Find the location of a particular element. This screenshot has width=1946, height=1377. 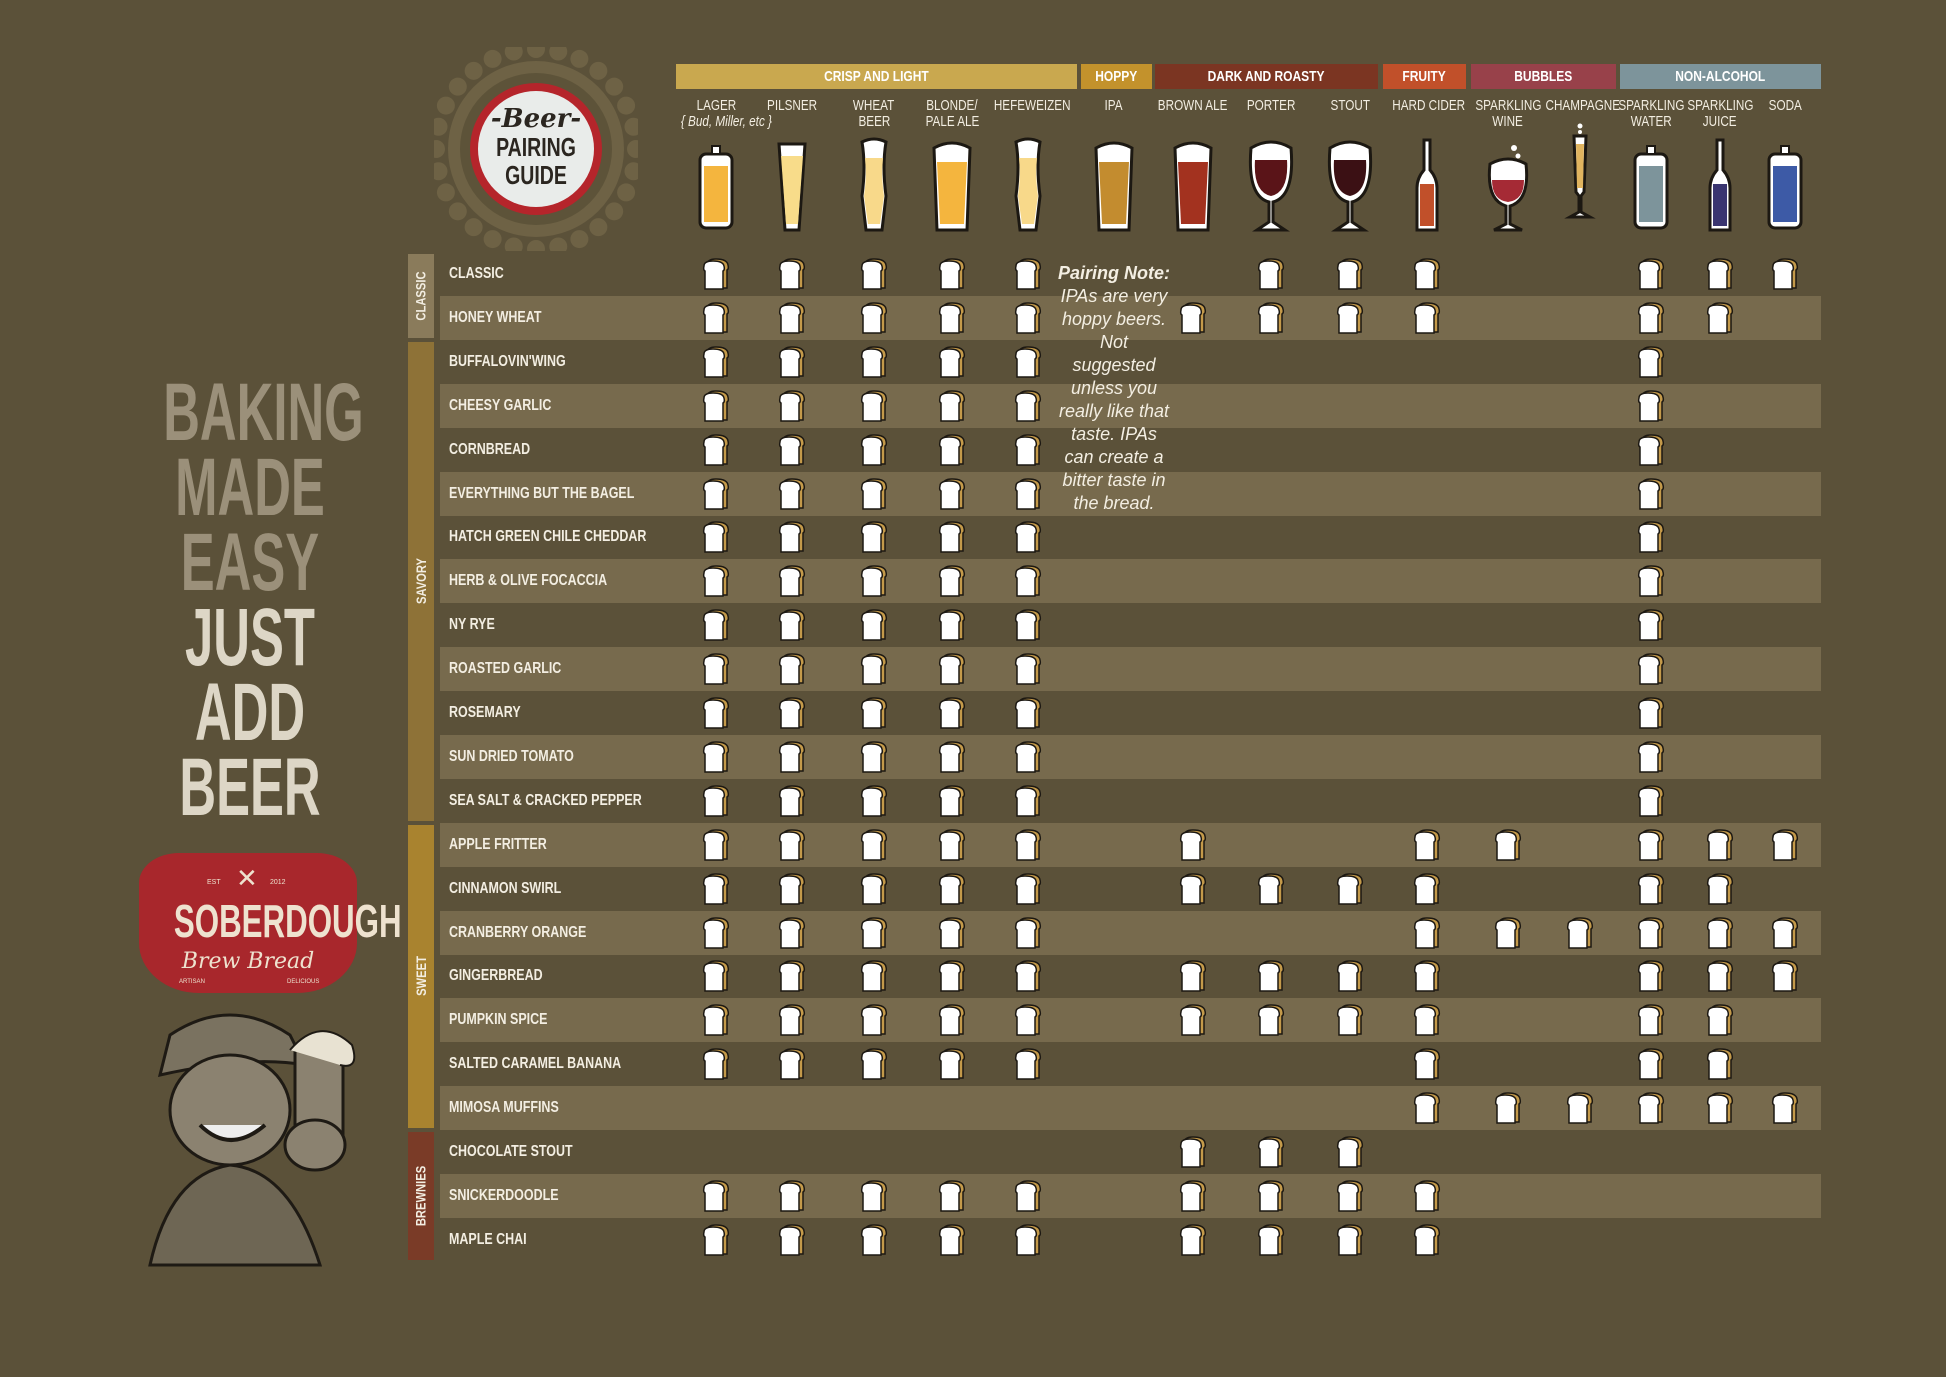

group-label: BUBBLES is located at coordinates (1543, 76).